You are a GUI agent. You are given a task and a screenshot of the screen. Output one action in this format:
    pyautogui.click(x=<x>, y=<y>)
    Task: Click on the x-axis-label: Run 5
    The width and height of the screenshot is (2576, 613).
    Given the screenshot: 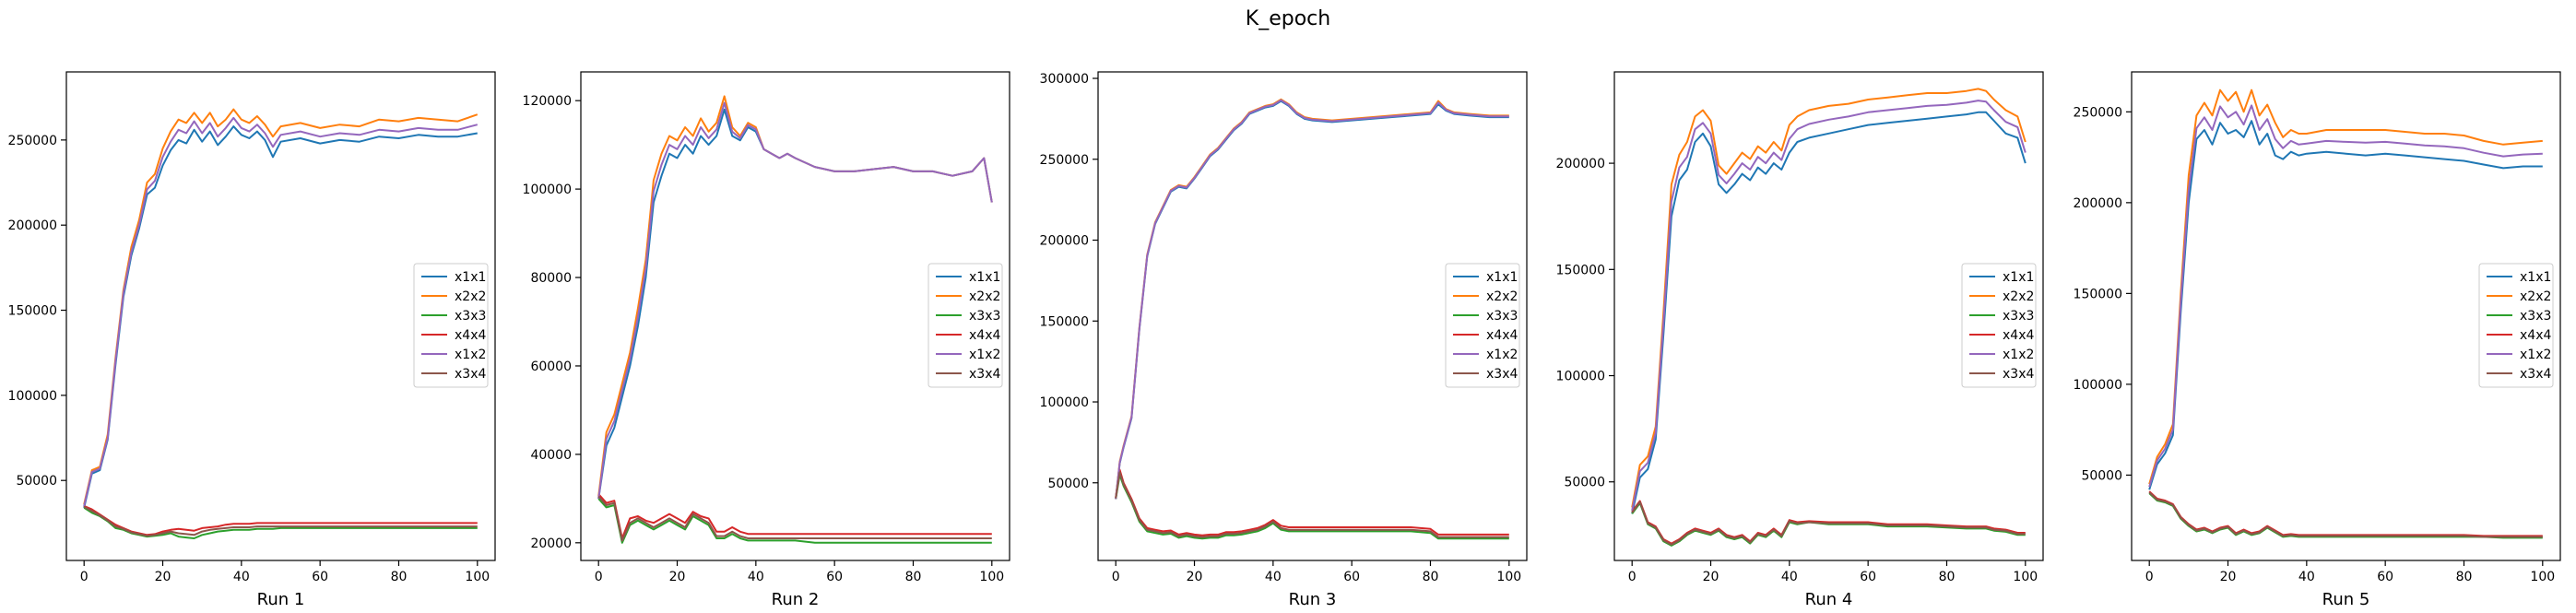 What is the action you would take?
    pyautogui.click(x=2346, y=599)
    